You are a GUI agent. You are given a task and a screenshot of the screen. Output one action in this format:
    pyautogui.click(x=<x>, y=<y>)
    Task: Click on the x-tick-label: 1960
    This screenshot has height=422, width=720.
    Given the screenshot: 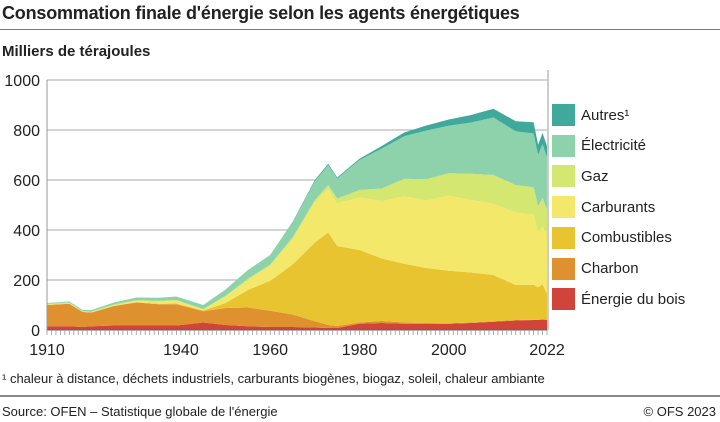 What is the action you would take?
    pyautogui.click(x=270, y=350)
    